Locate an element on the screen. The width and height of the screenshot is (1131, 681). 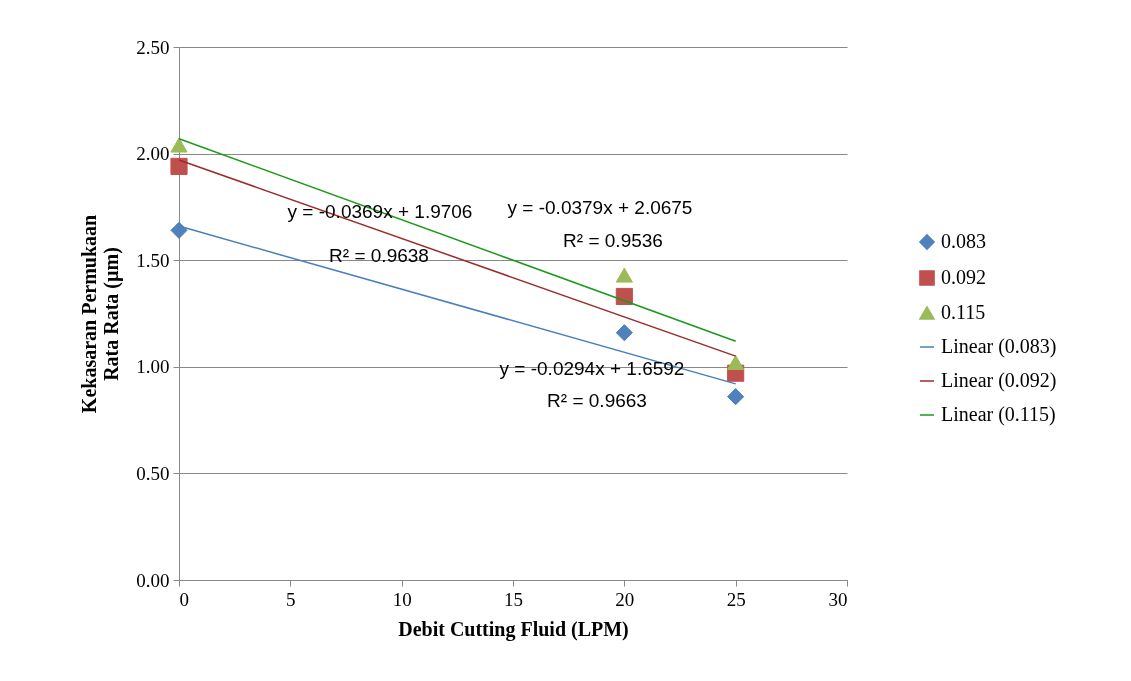
y-tick-label: 2.00 is located at coordinates (153, 154).